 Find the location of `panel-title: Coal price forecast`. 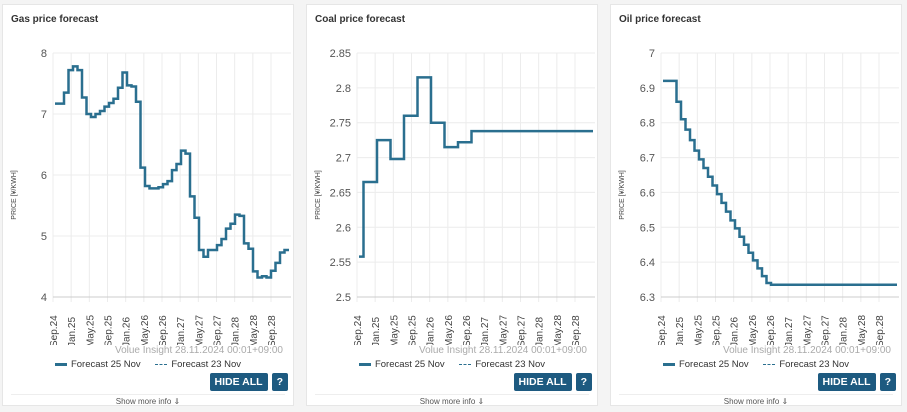

panel-title: Coal price forecast is located at coordinates (360, 19).